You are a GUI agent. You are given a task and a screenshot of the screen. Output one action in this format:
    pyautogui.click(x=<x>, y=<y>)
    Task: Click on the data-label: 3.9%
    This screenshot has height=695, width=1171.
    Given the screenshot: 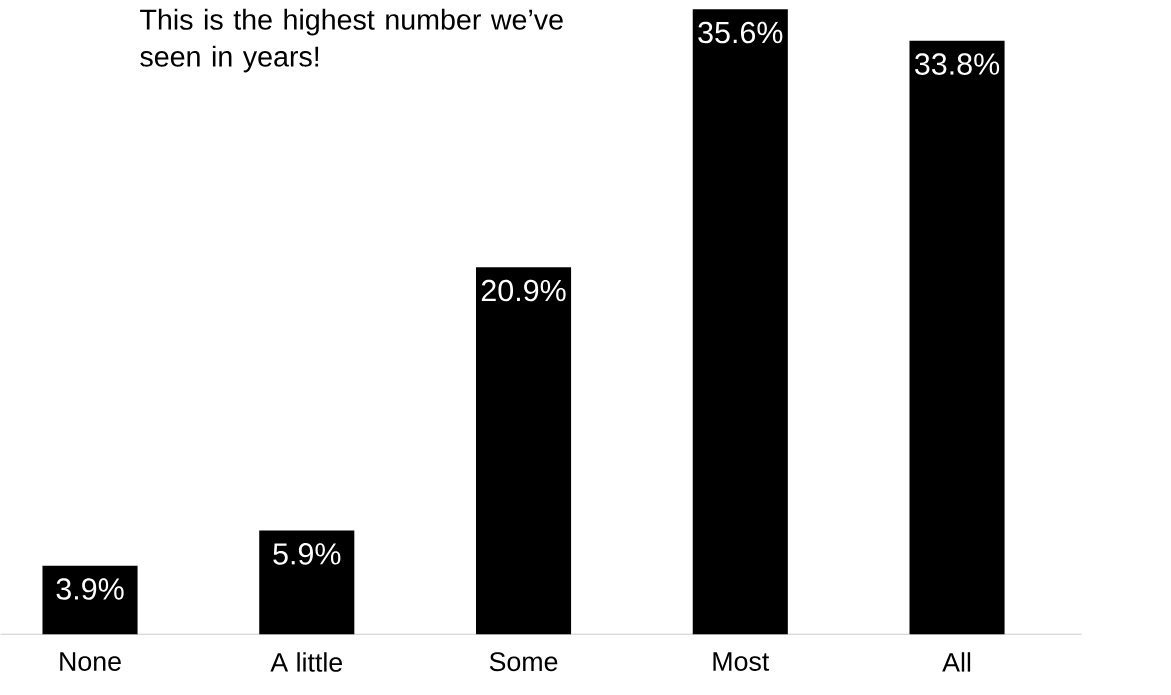 What is the action you would take?
    pyautogui.click(x=90, y=589)
    